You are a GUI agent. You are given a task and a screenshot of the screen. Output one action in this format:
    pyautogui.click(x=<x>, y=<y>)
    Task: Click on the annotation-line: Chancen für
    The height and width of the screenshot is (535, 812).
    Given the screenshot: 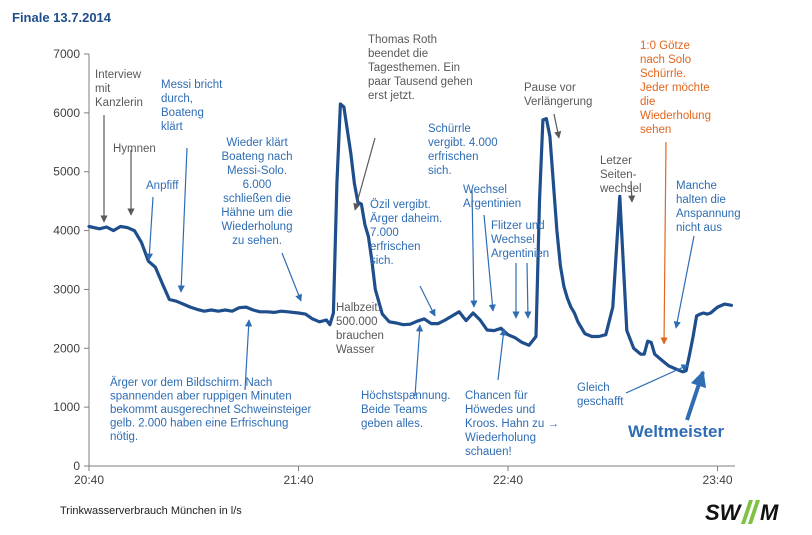 What is the action you would take?
    pyautogui.click(x=496, y=396)
    